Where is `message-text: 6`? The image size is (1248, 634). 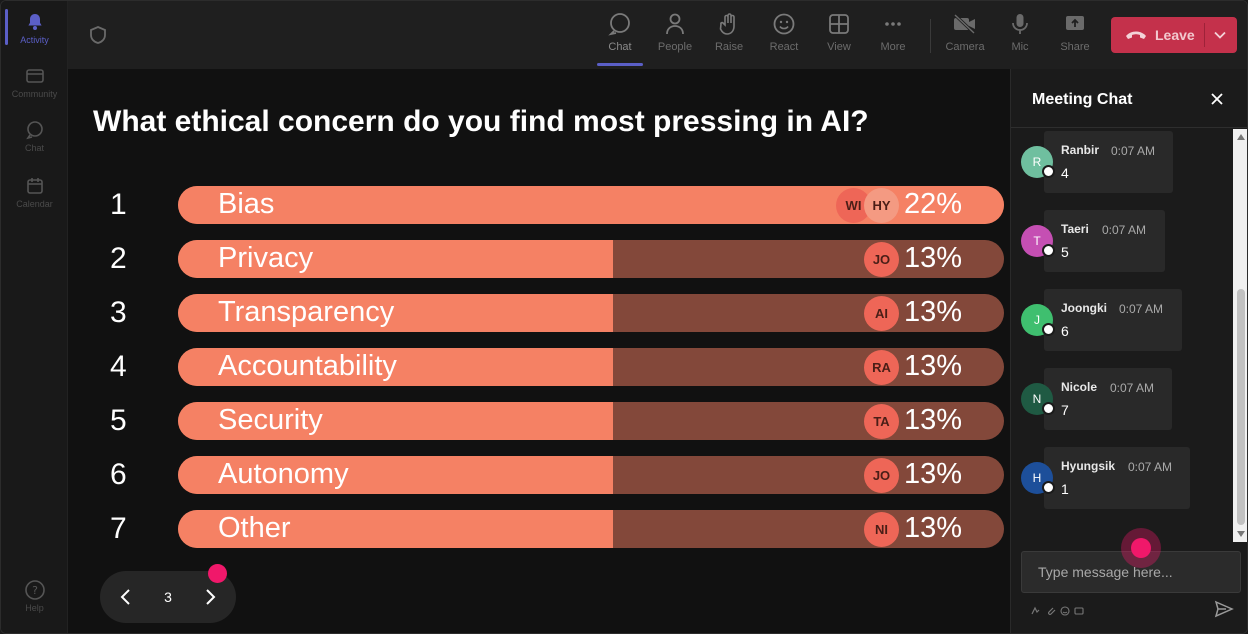
message-text: 6 is located at coordinates (1065, 331).